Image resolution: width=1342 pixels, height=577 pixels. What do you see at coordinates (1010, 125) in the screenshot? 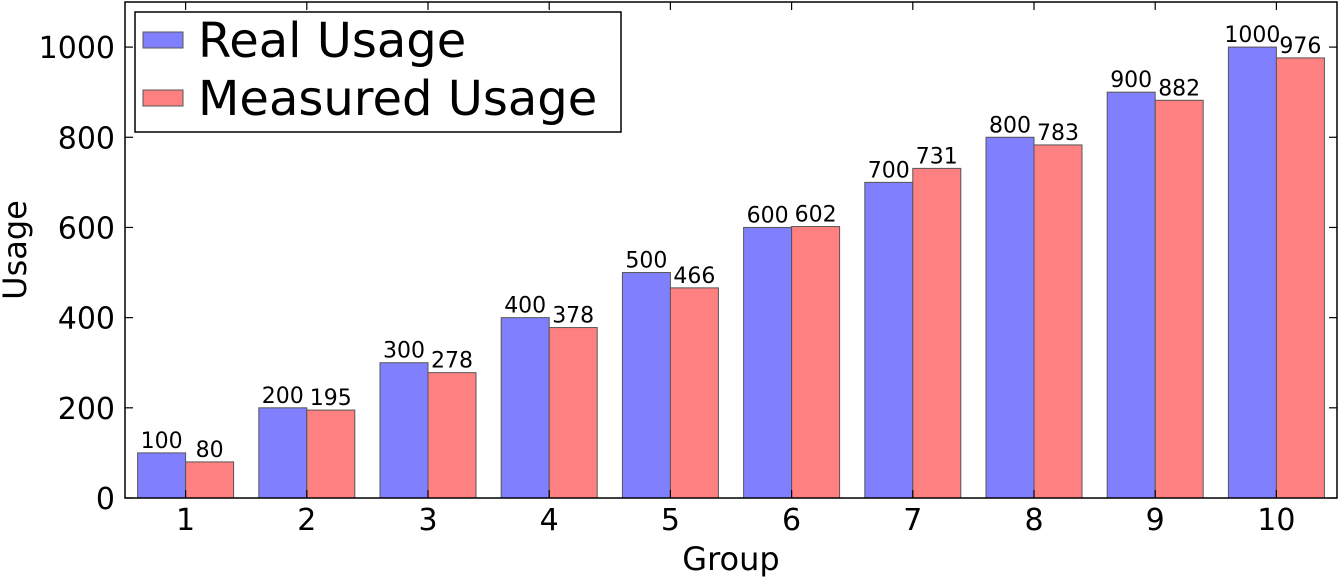
I see `bar-value-label-real-usage-group-8: 800` at bounding box center [1010, 125].